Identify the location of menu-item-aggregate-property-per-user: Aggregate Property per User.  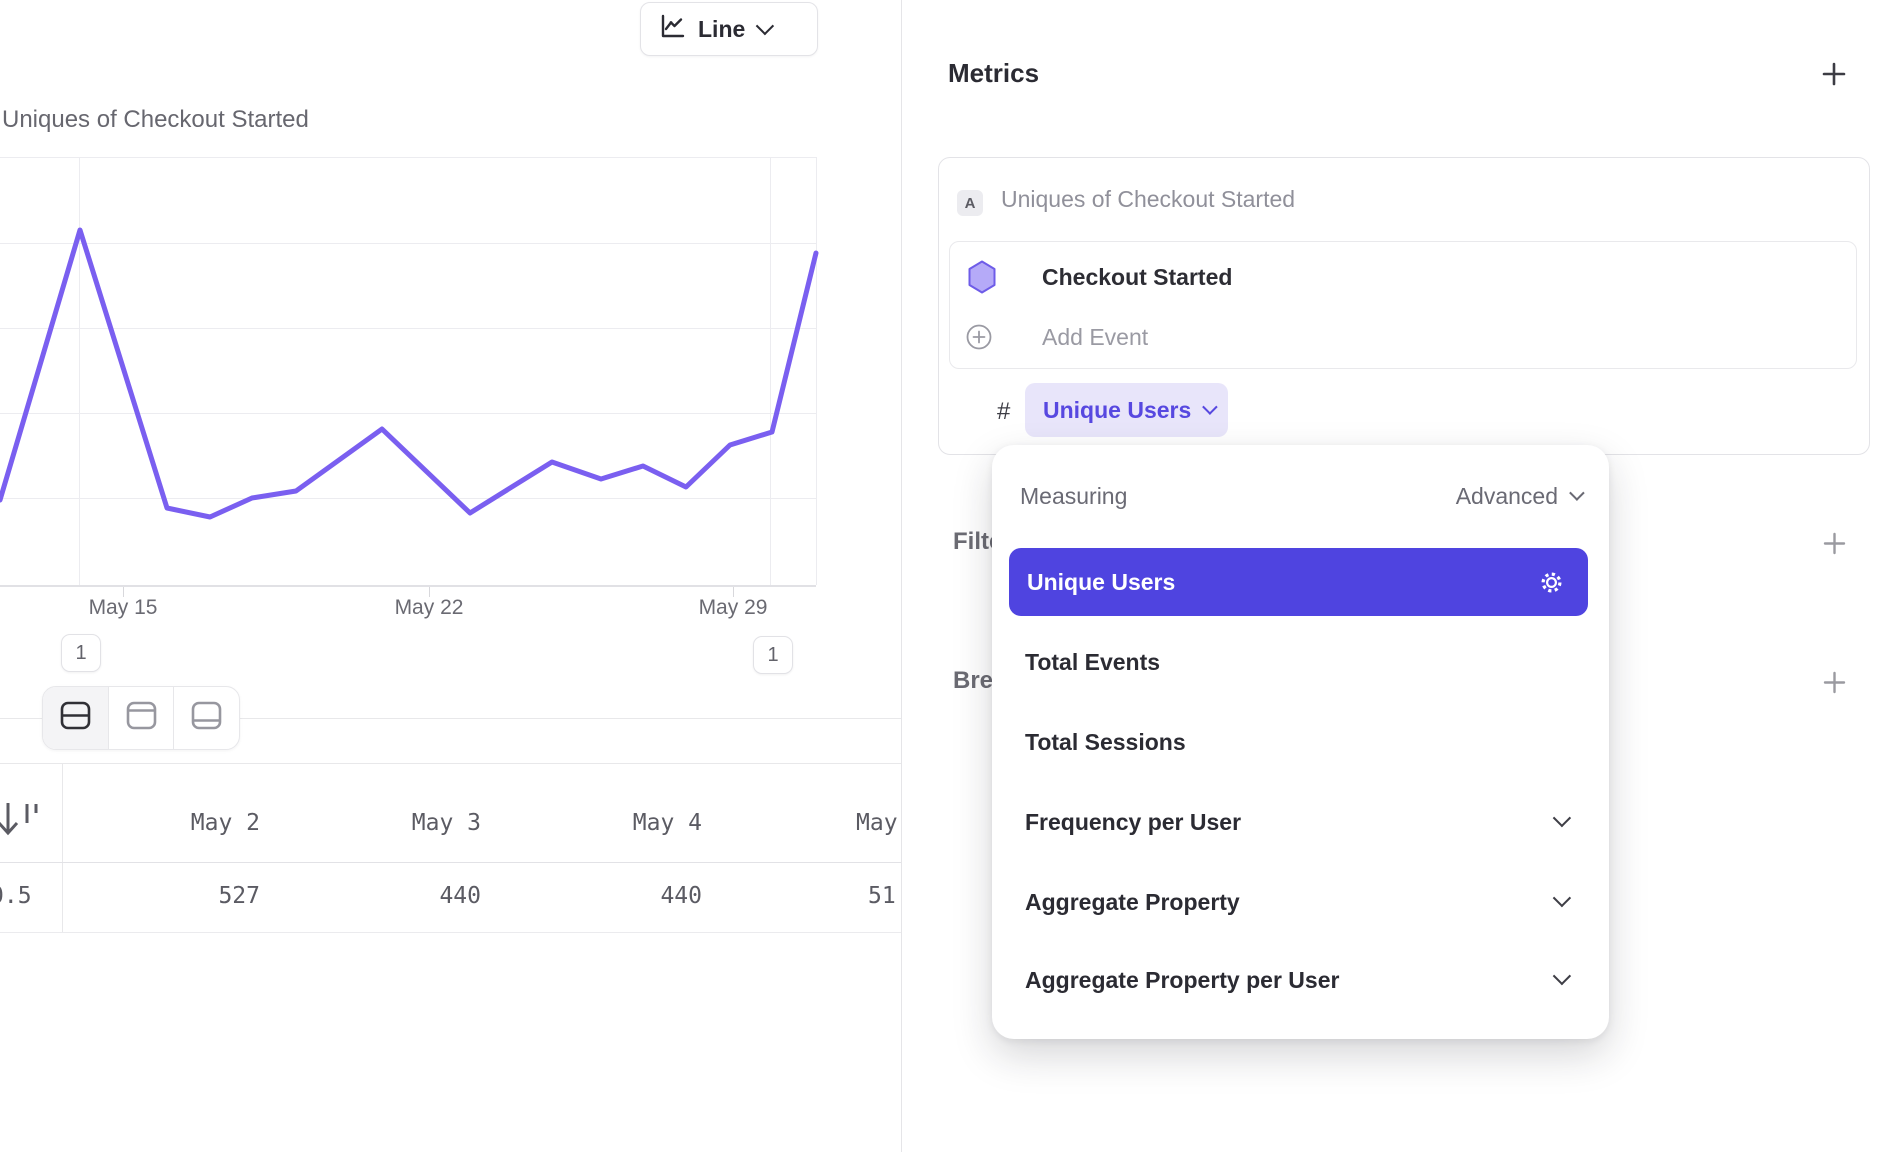
(1300, 980).